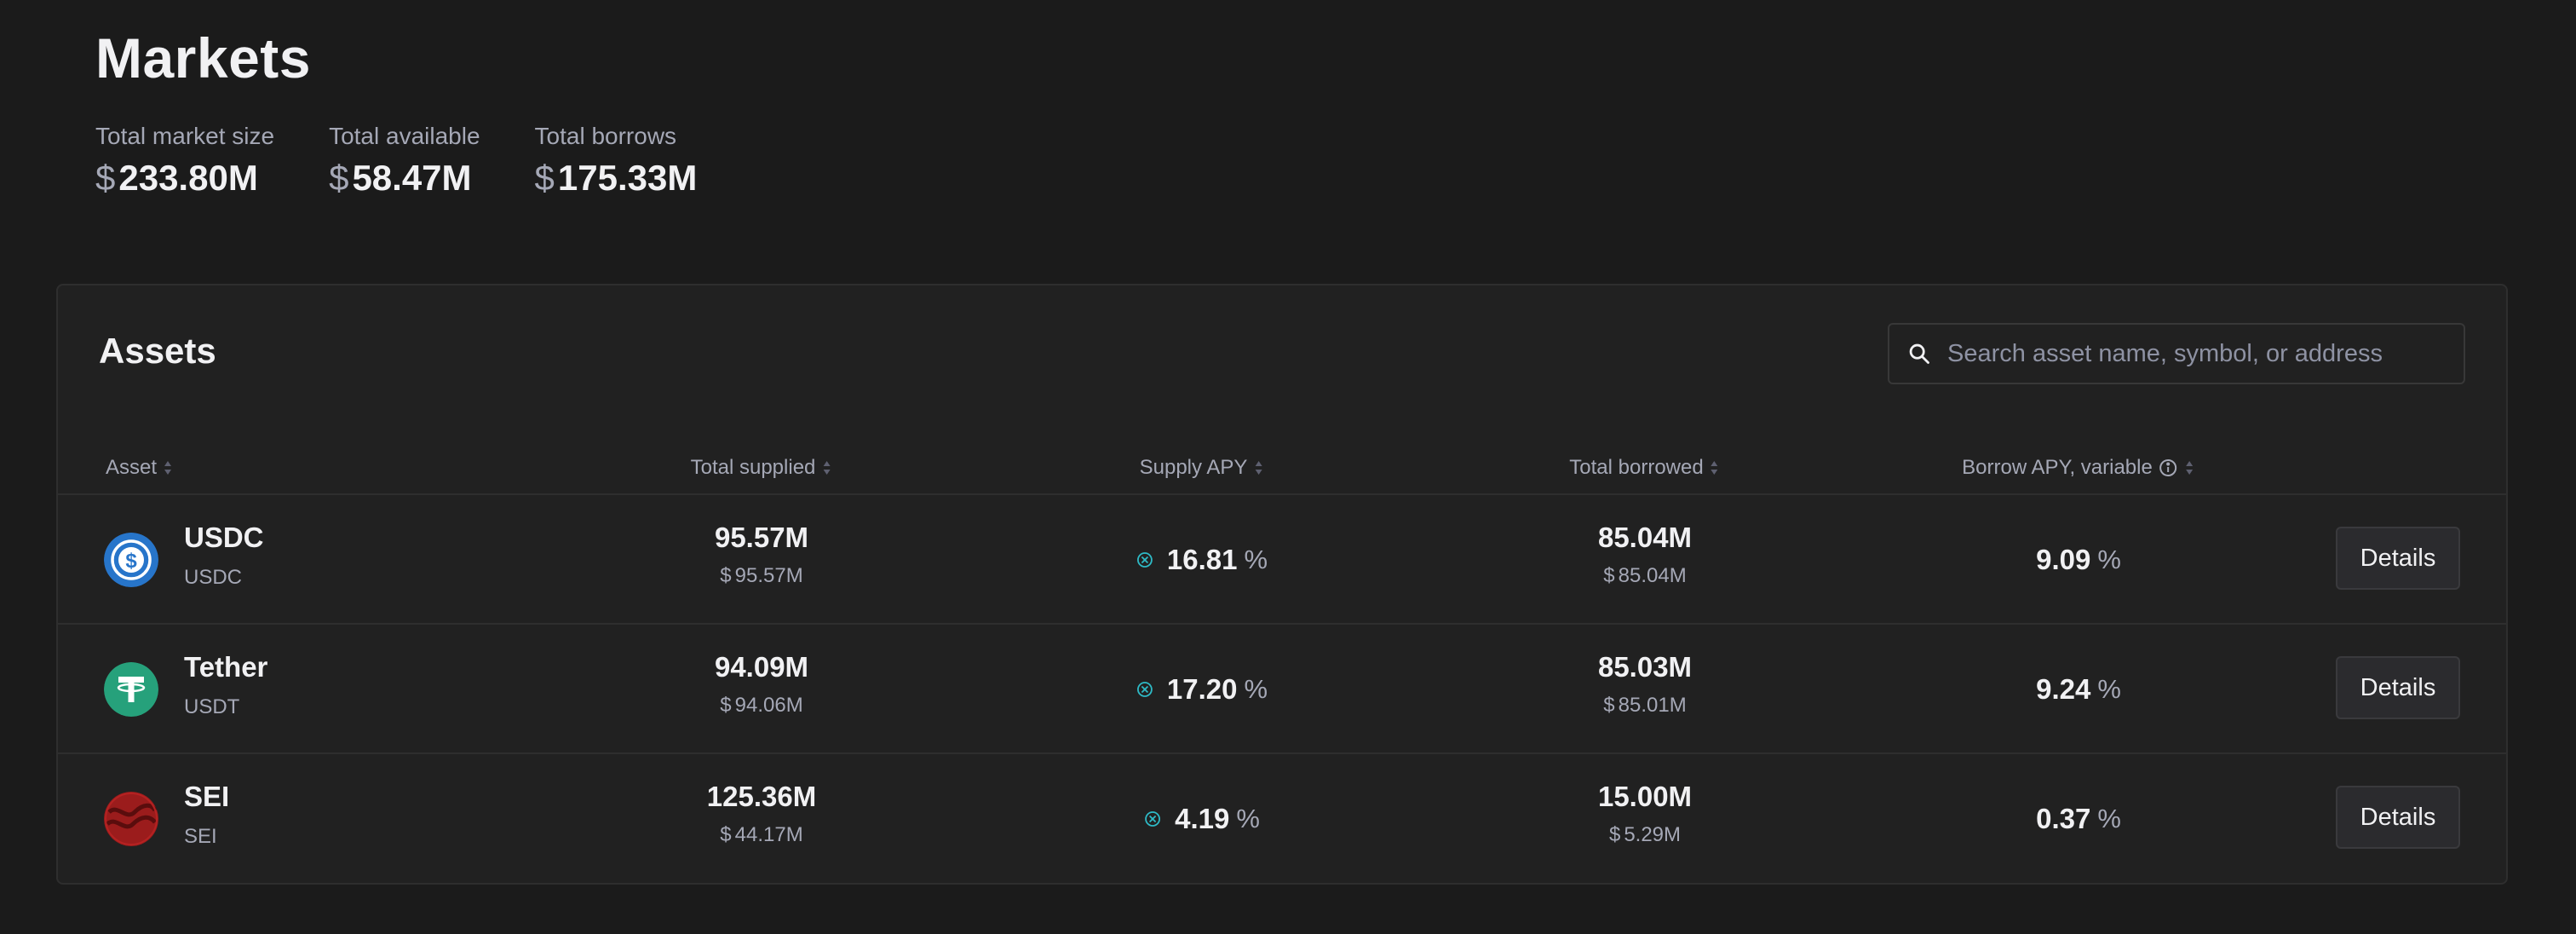 The image size is (2576, 934). I want to click on total-borrowed-value: 85.04M, so click(1645, 537).